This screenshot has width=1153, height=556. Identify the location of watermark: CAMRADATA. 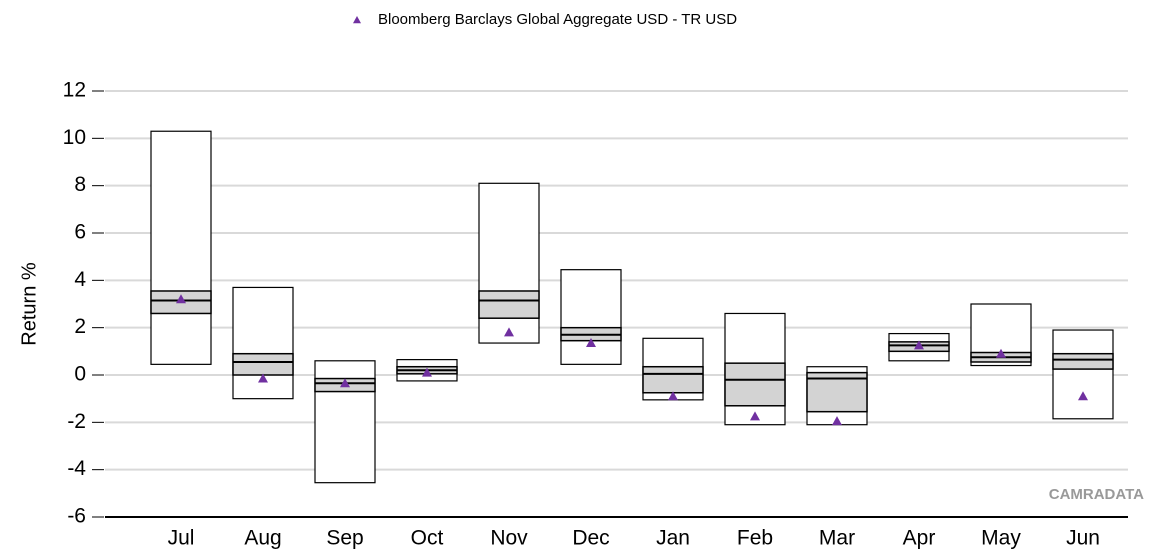
(1096, 494).